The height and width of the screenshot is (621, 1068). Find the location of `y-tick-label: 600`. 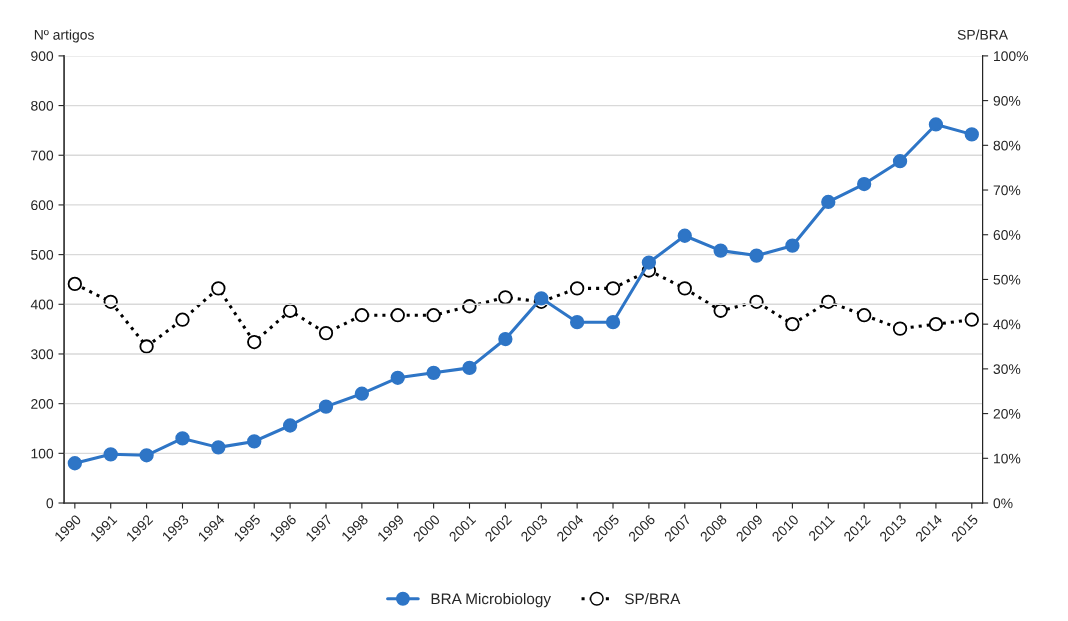

y-tick-label: 600 is located at coordinates (42, 205).